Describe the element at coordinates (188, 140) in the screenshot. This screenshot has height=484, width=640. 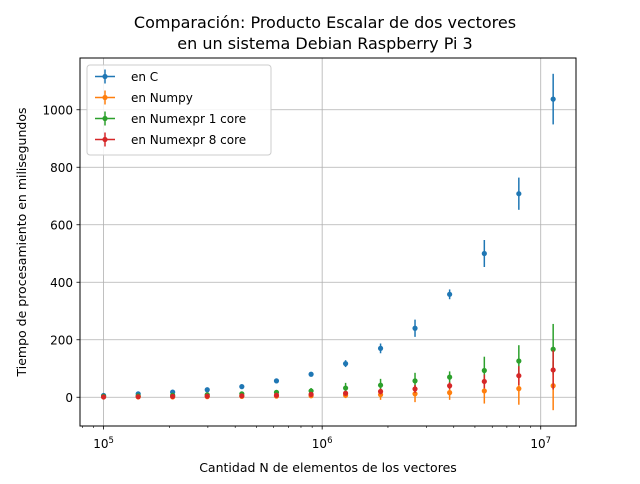
I see `legend-label: en Numexpr 8 core` at that location.